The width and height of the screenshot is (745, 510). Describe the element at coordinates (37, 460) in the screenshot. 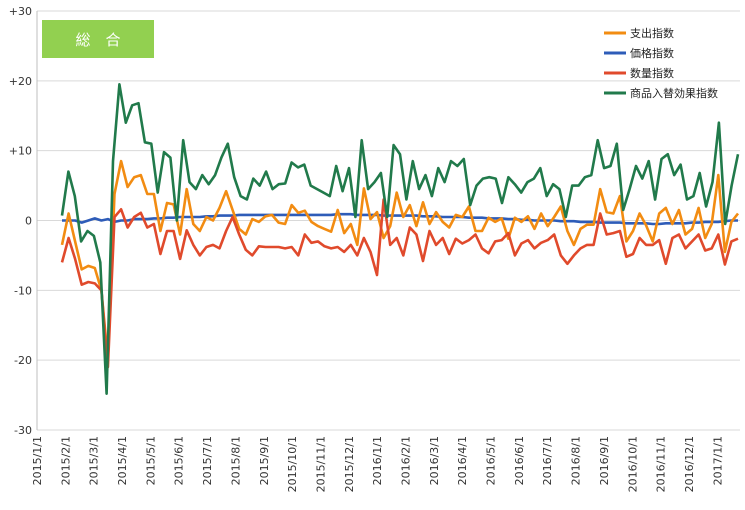

I see `x-tick-label: 2015/1/1` at that location.